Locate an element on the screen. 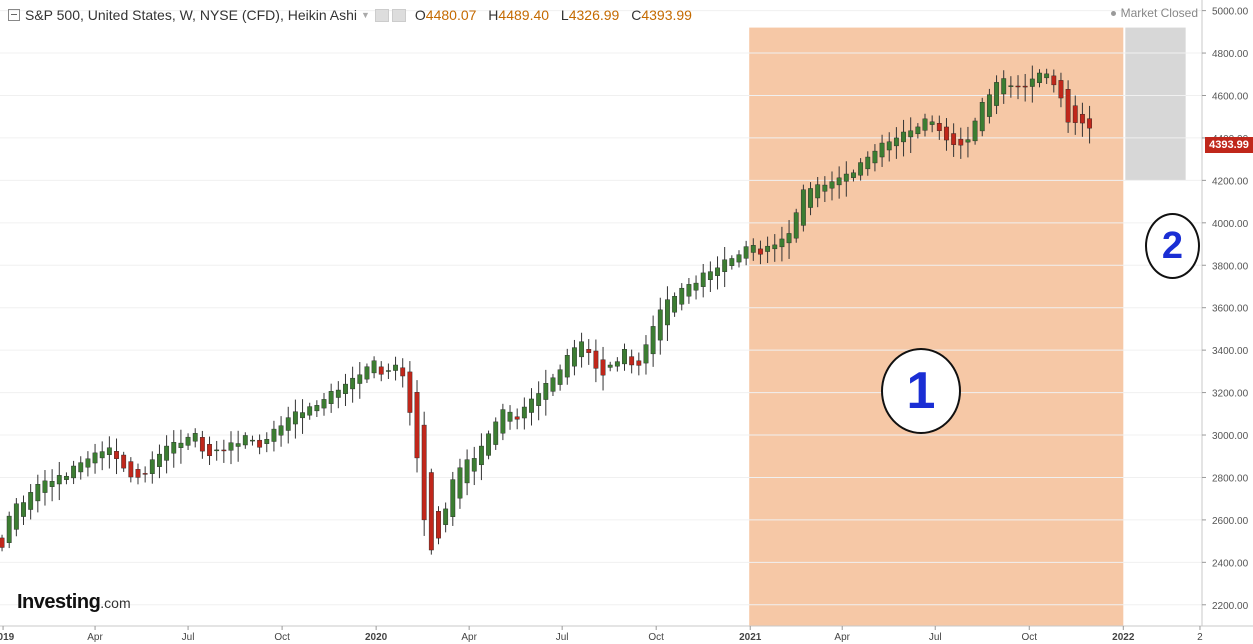 The width and height of the screenshot is (1253, 644). investing-logo: Investing.com is located at coordinates (74, 602).